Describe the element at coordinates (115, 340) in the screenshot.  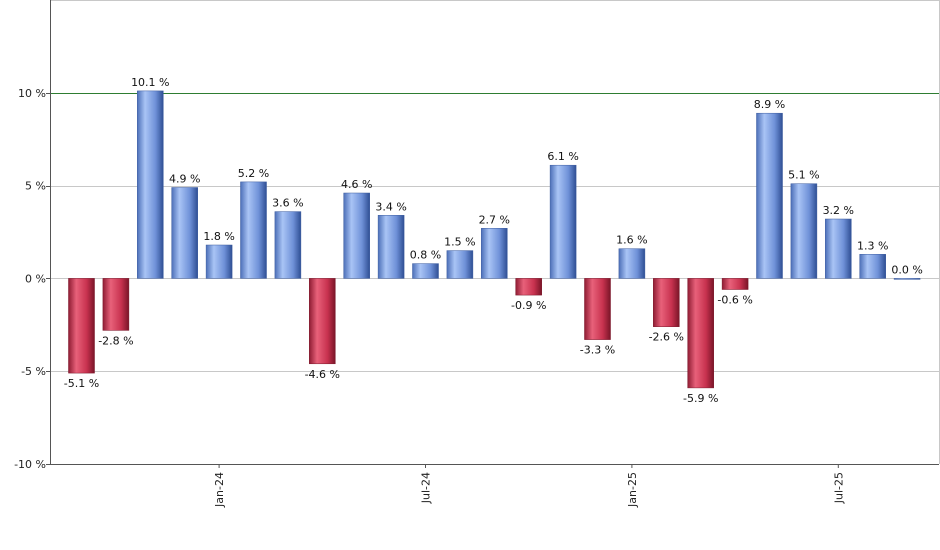
I see `data-label: -2.8 %` at that location.